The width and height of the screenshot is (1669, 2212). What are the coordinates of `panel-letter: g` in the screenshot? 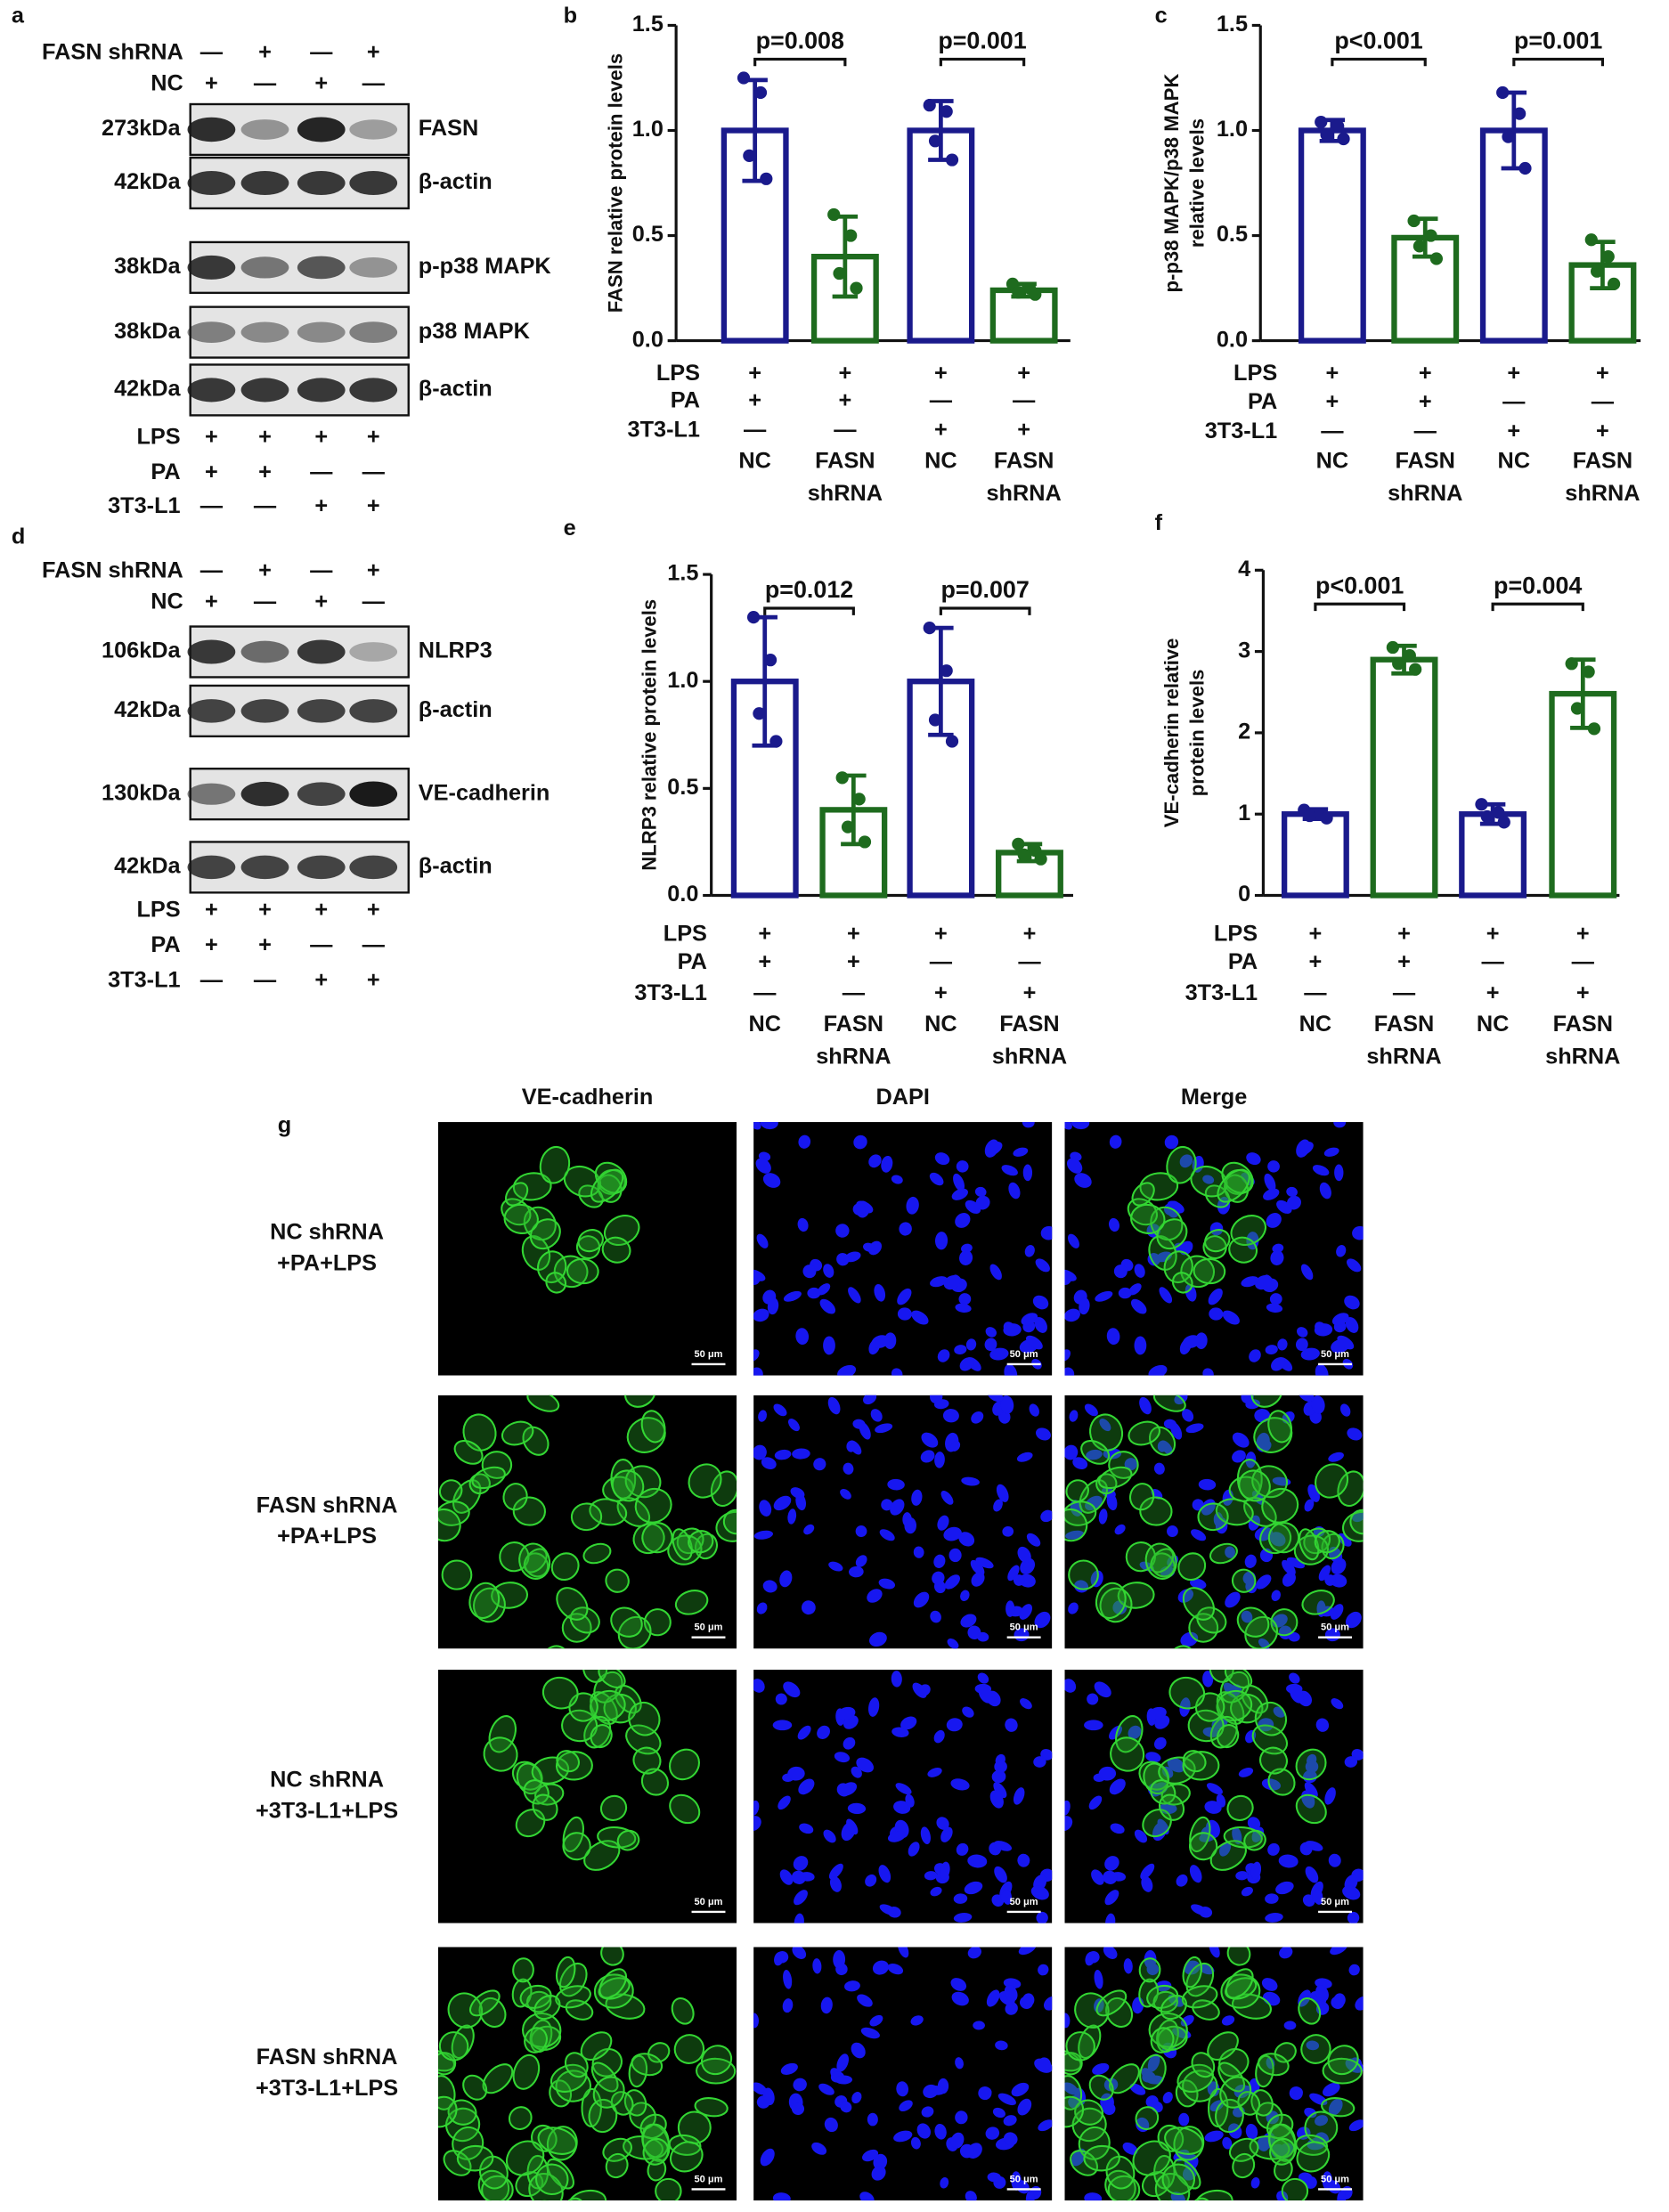 It's located at (284, 1124).